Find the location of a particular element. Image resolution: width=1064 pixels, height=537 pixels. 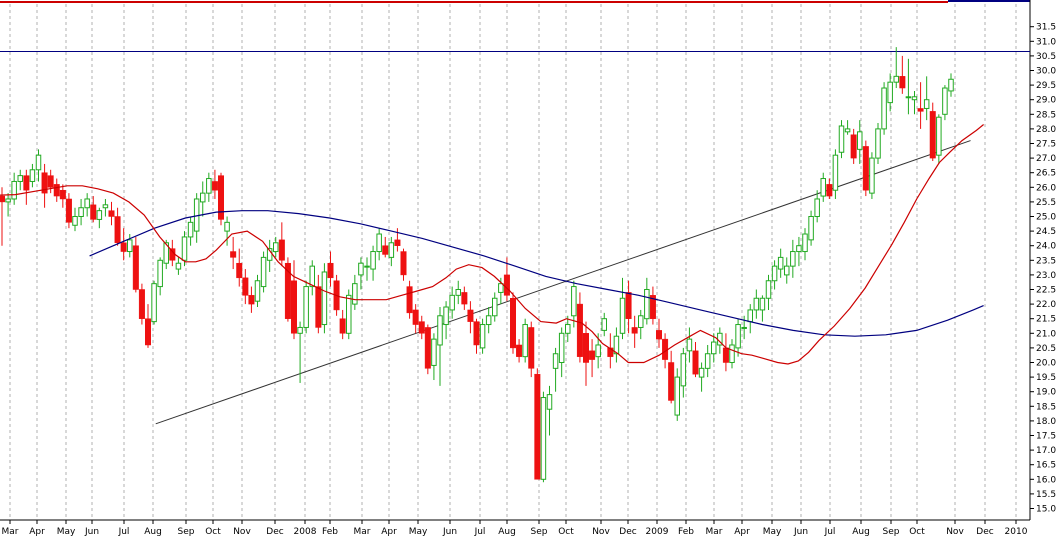

y-tick-label: 30.5 is located at coordinates (1046, 57).